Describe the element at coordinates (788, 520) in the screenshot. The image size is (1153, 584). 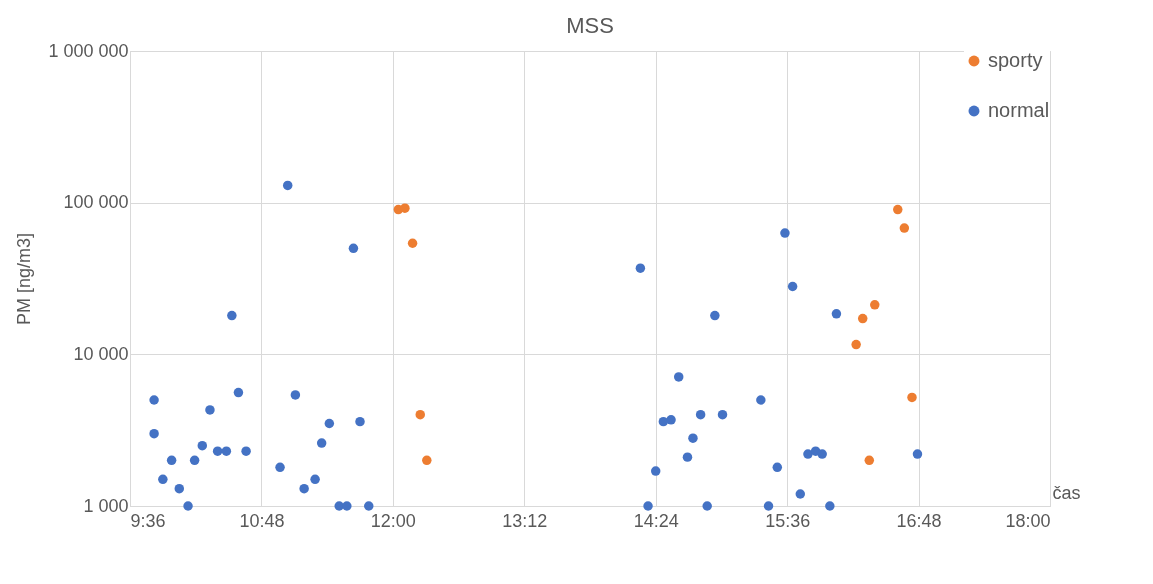
I see `x-tick-label: 15:36` at that location.